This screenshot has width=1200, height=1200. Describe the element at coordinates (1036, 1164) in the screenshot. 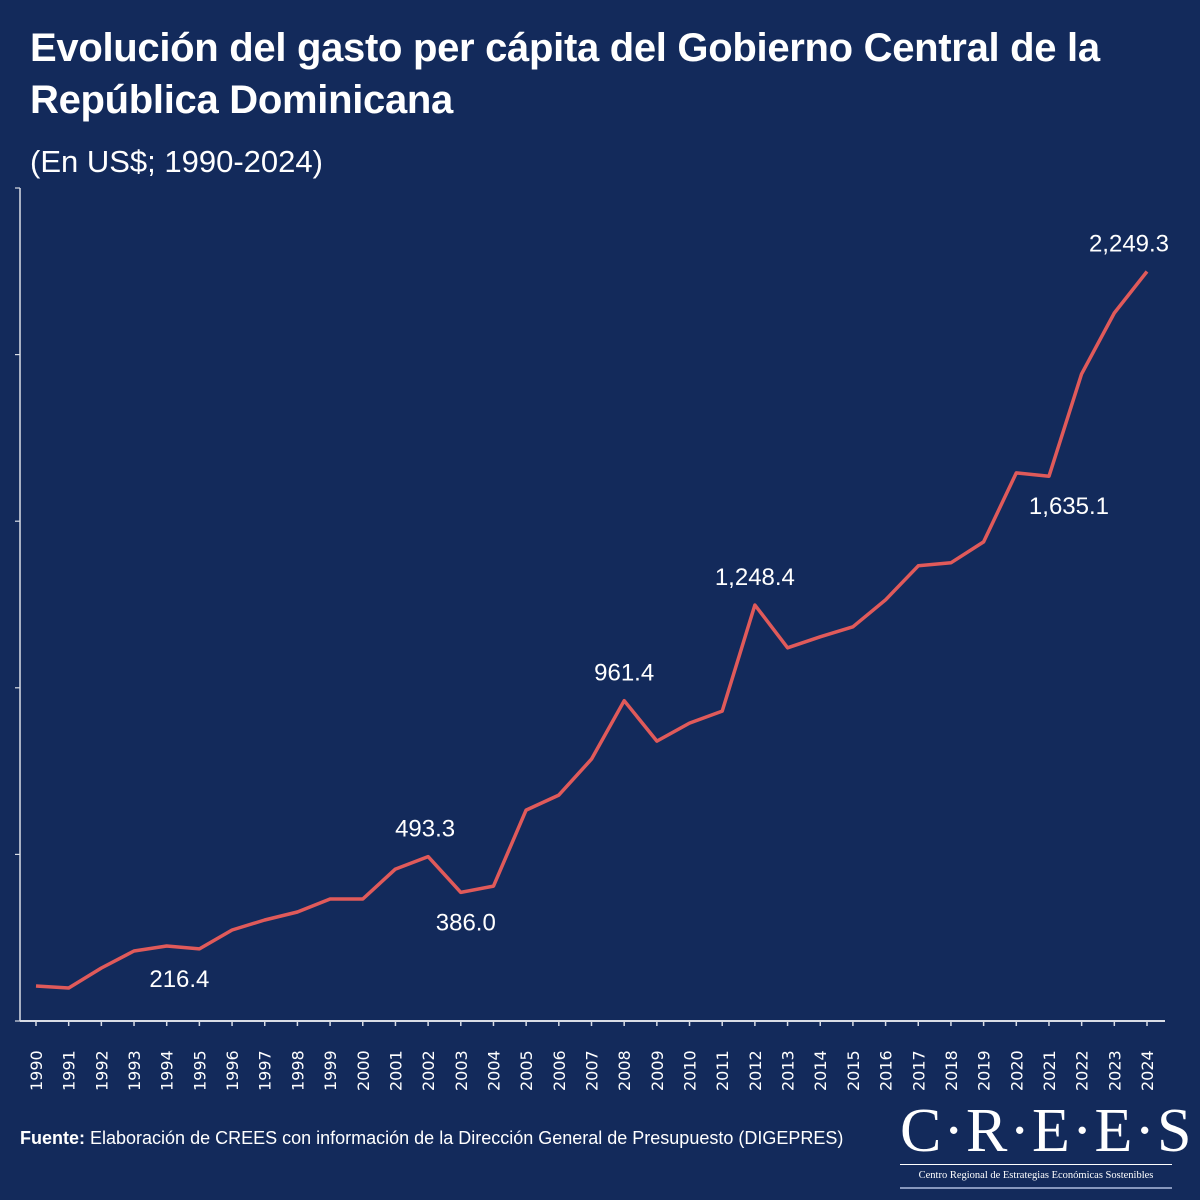

I see `logo-divider` at that location.